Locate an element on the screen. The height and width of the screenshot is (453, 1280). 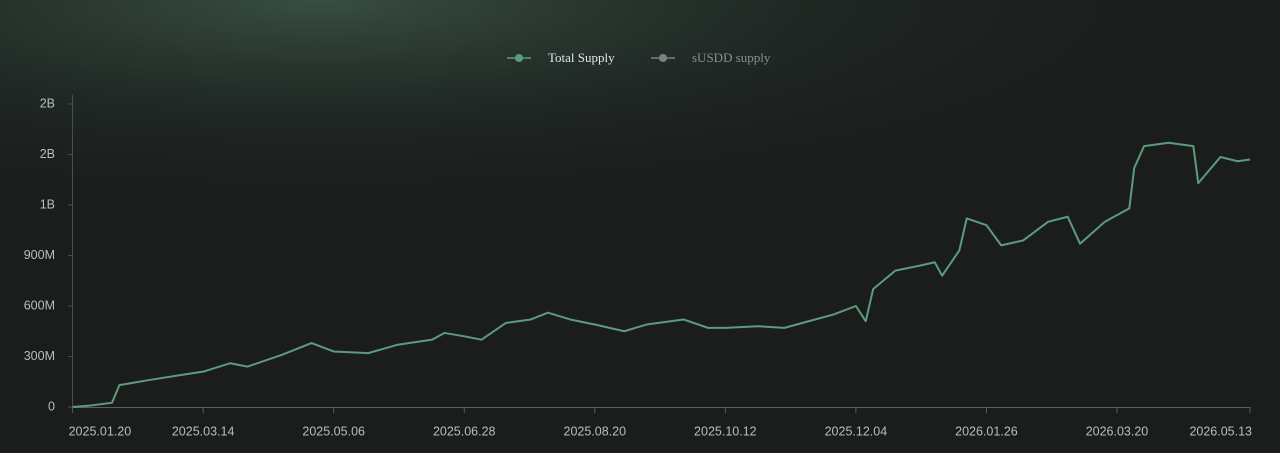
x-tick-label: 2025.12.04 is located at coordinates (856, 431).